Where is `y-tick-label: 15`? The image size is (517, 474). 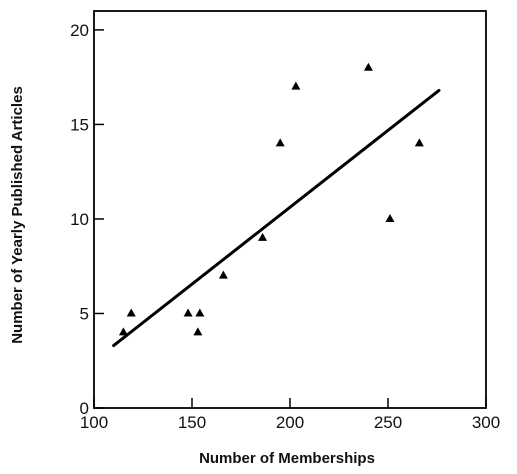
y-tick-label: 15 is located at coordinates (79, 124).